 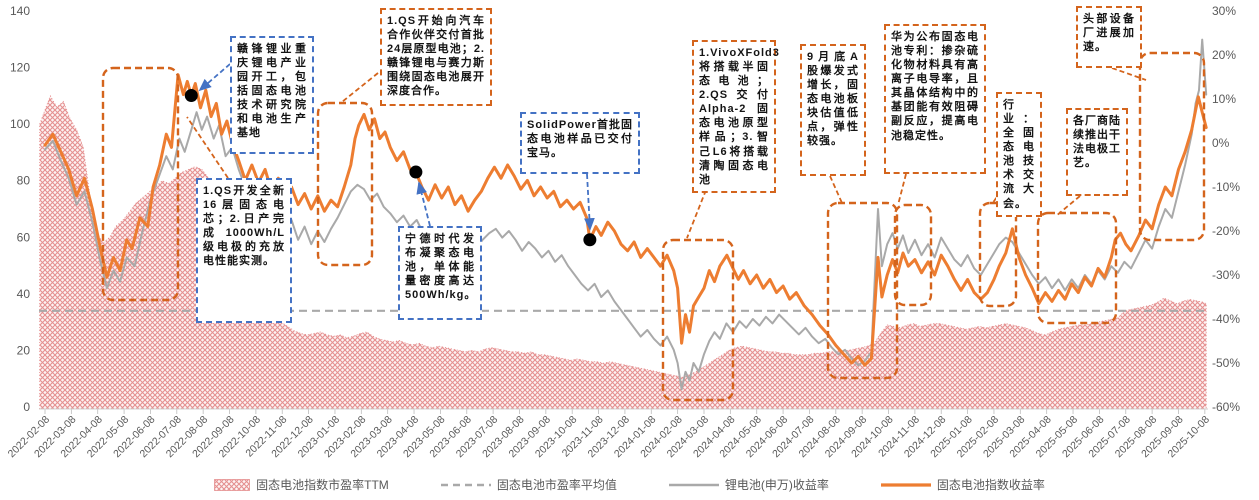 What do you see at coordinates (1226, 407) in the screenshot?
I see `right-axis-tick-label: -60%` at bounding box center [1226, 407].